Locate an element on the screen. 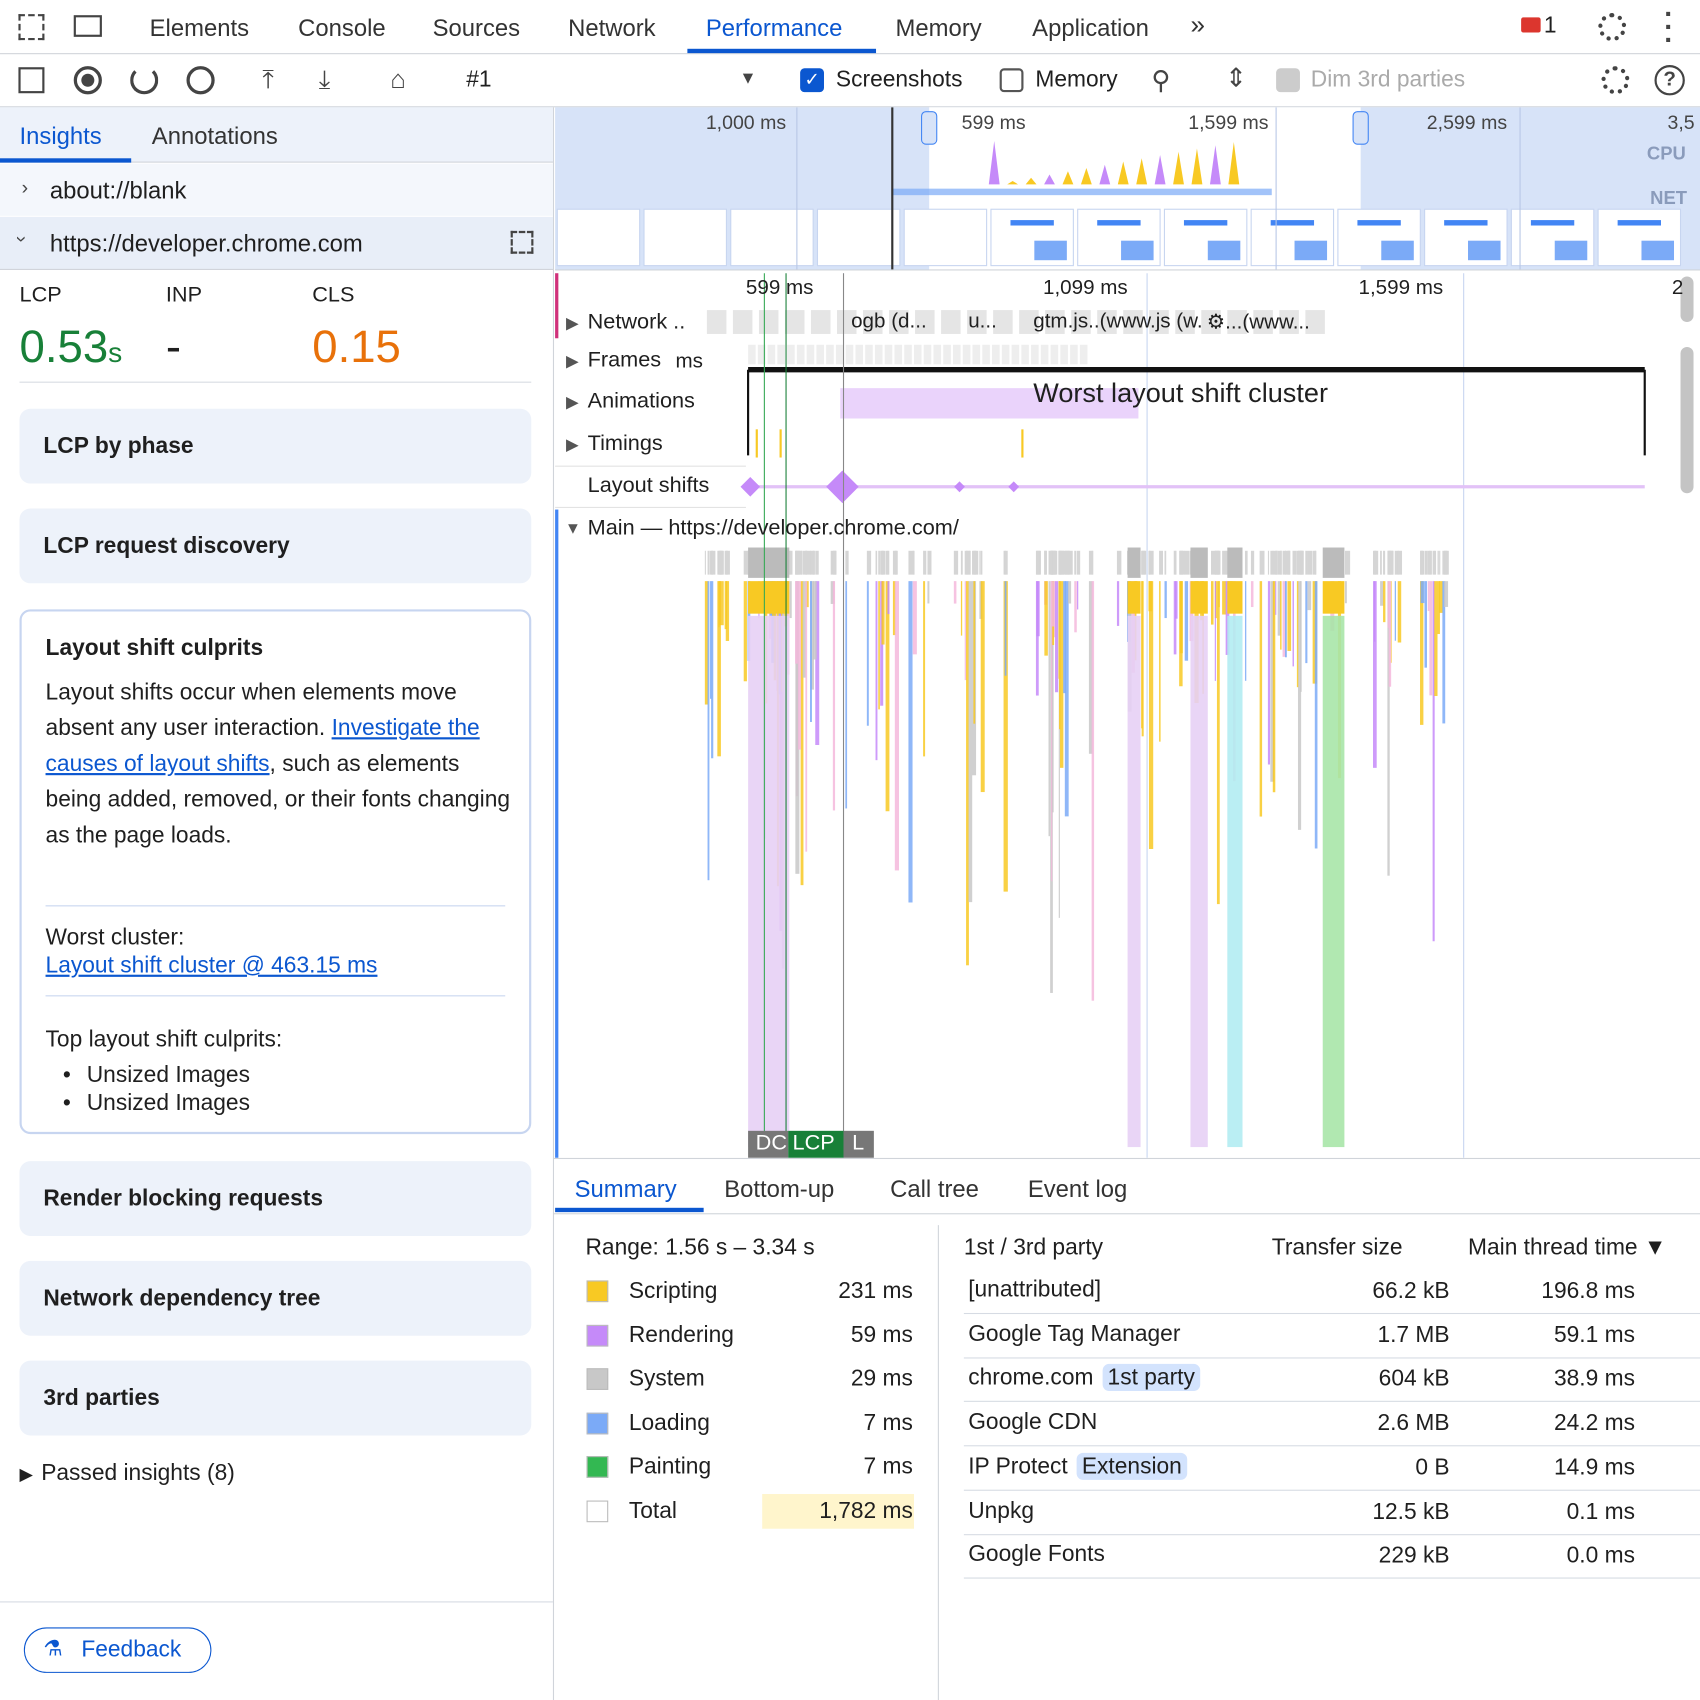  download-button: ⤓ is located at coordinates (324, 80).